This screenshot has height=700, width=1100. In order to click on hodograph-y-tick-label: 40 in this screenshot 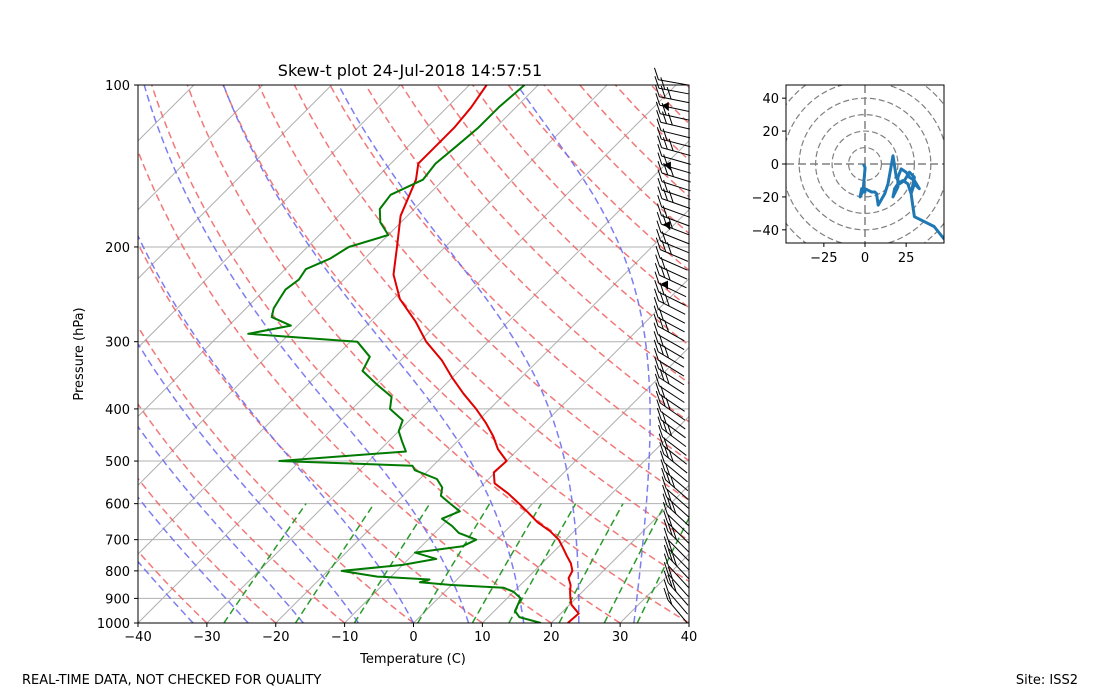, I will do `click(770, 99)`.